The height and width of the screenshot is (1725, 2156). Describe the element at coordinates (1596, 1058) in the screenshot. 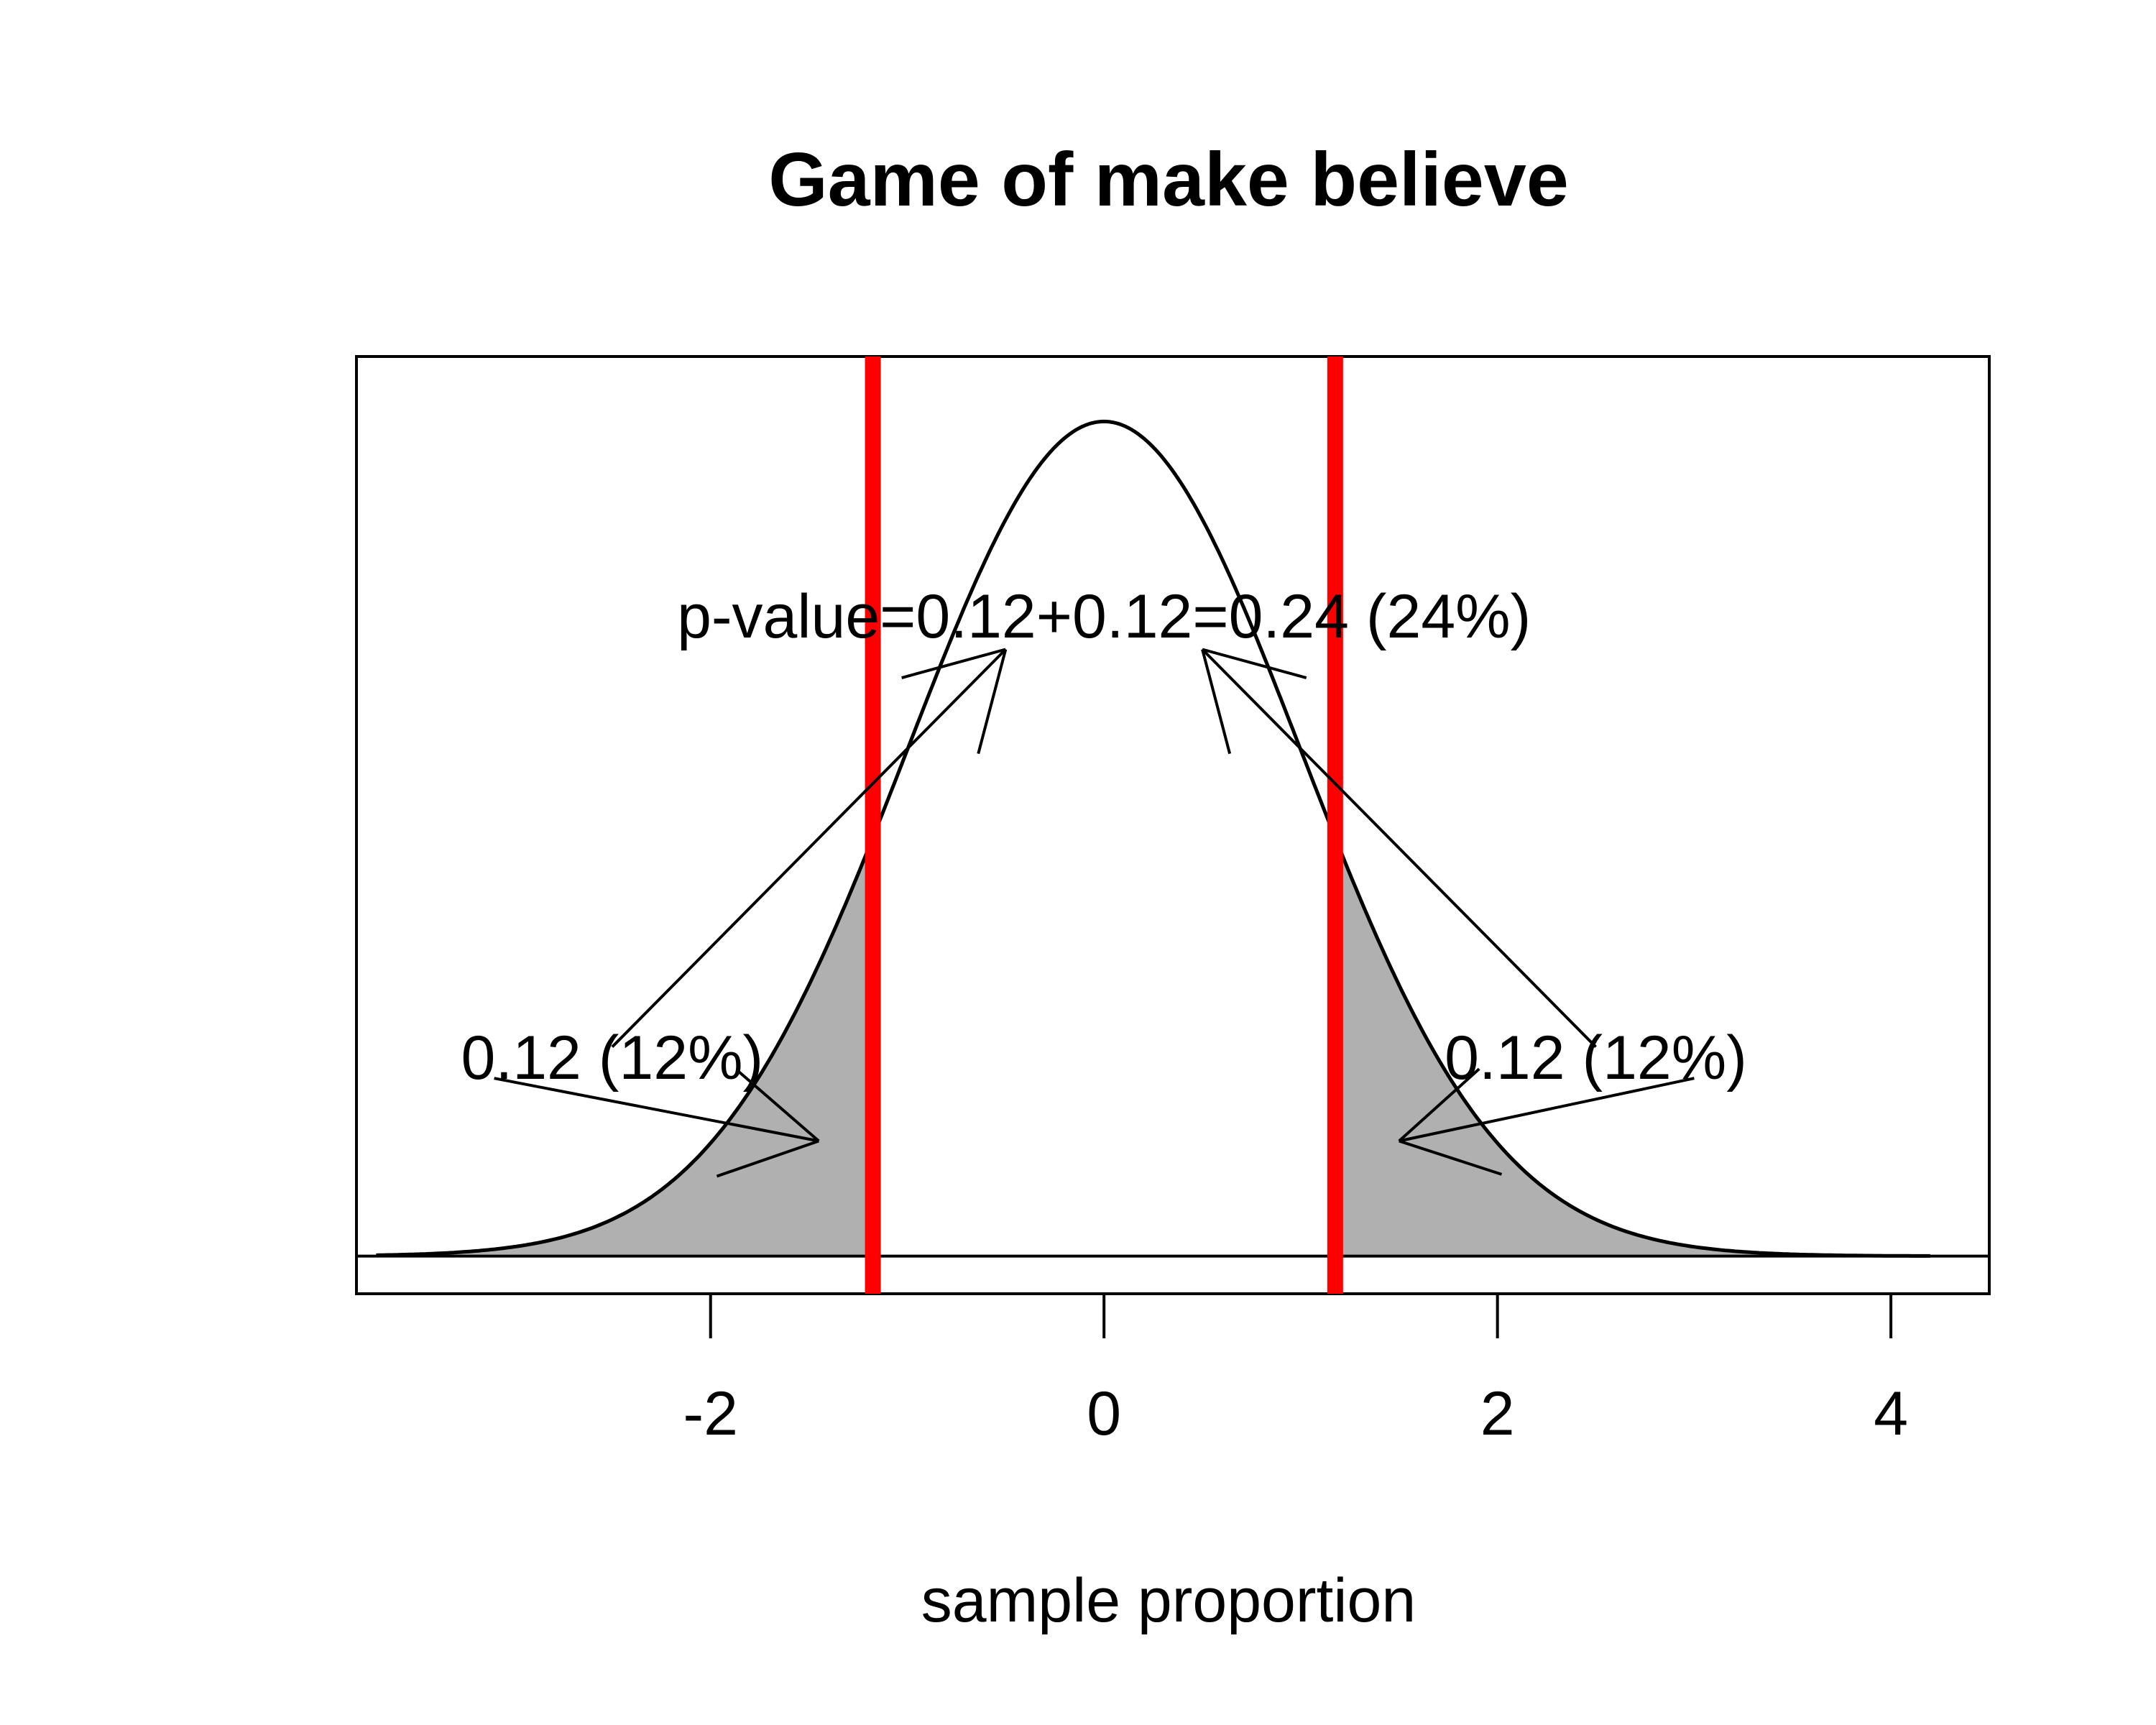

I see `right-tail-annotation: 0.12 (12%)` at that location.